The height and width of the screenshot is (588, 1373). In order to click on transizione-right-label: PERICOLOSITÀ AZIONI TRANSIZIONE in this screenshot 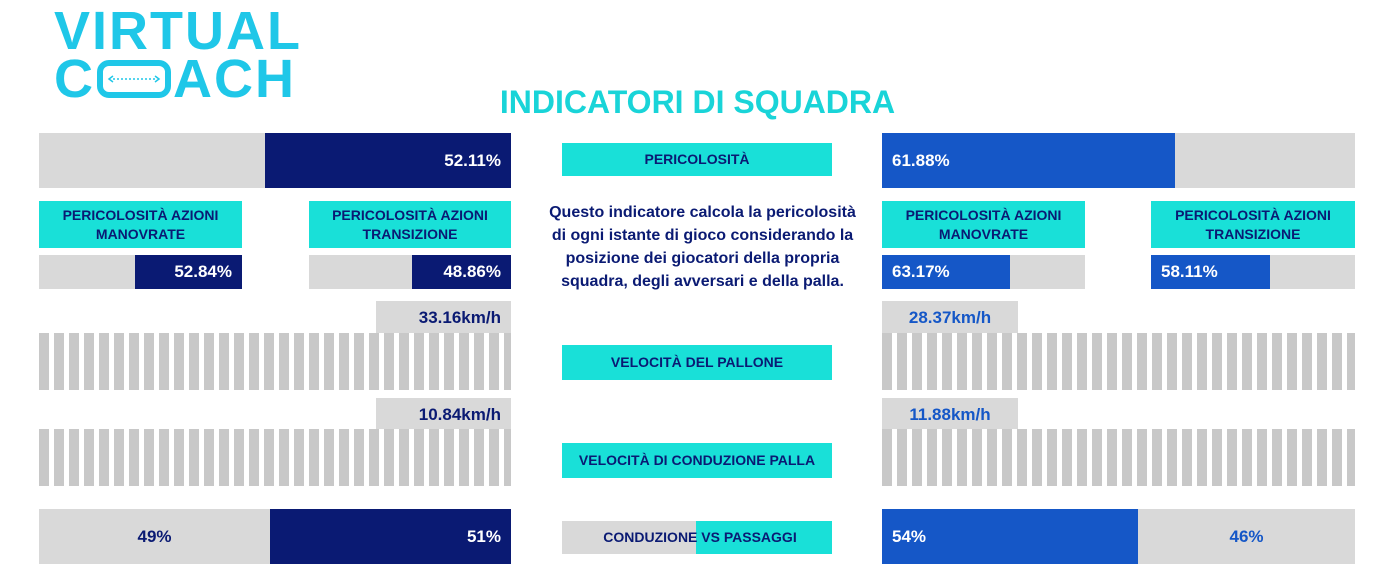, I will do `click(1253, 224)`.